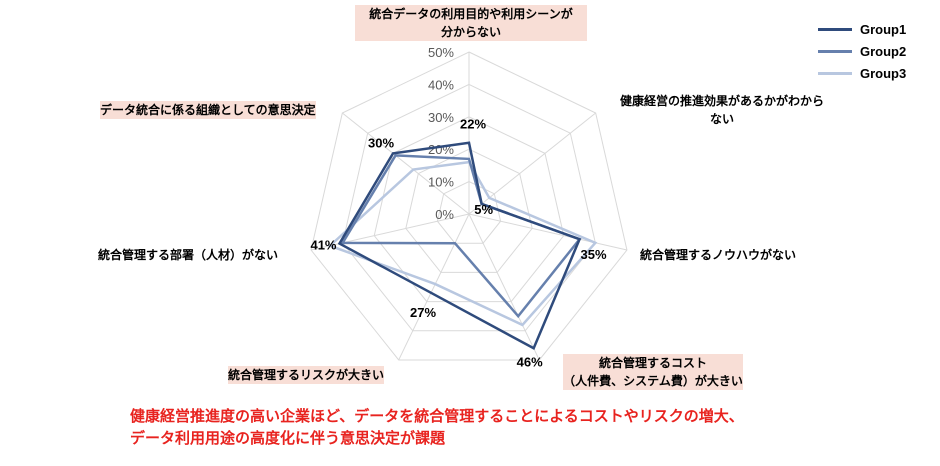 The height and width of the screenshot is (466, 940). Describe the element at coordinates (471, 23) in the screenshot. I see `axis-label-purpose: 統合データの利用目的や利用シーンが 分からない` at that location.